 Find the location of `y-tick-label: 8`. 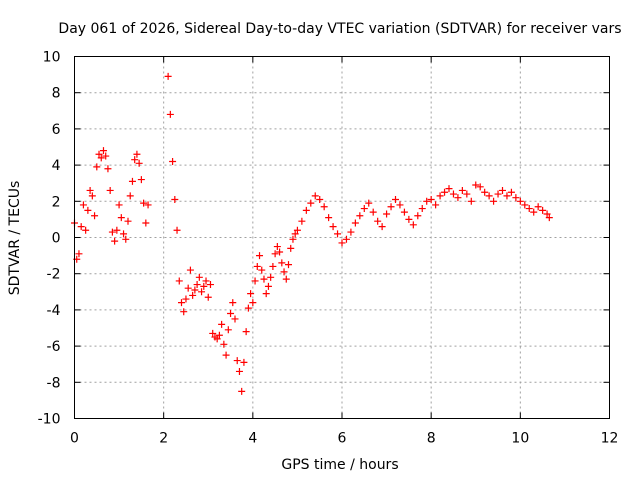

y-tick-label: 8 is located at coordinates (56, 94).